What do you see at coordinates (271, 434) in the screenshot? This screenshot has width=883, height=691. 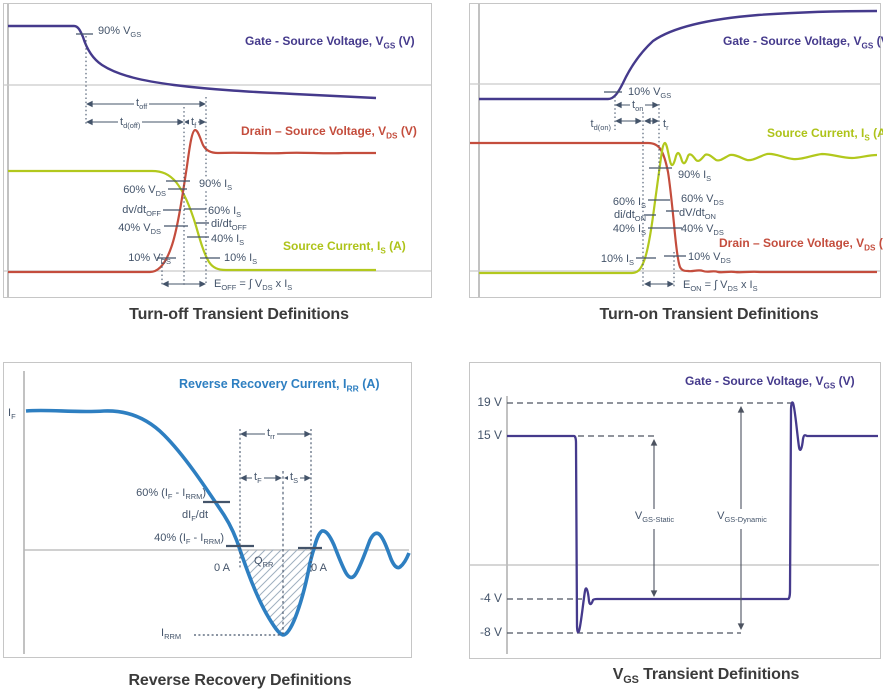 I see `label-trr: trr` at bounding box center [271, 434].